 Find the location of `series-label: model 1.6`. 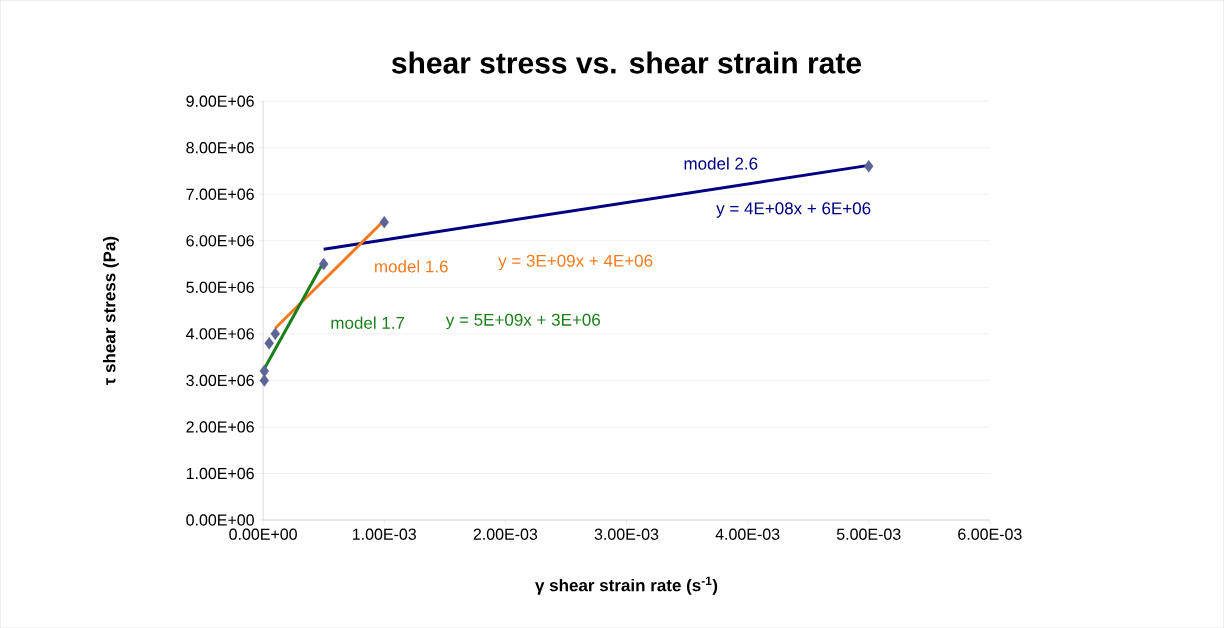

series-label: model 1.6 is located at coordinates (411, 266).